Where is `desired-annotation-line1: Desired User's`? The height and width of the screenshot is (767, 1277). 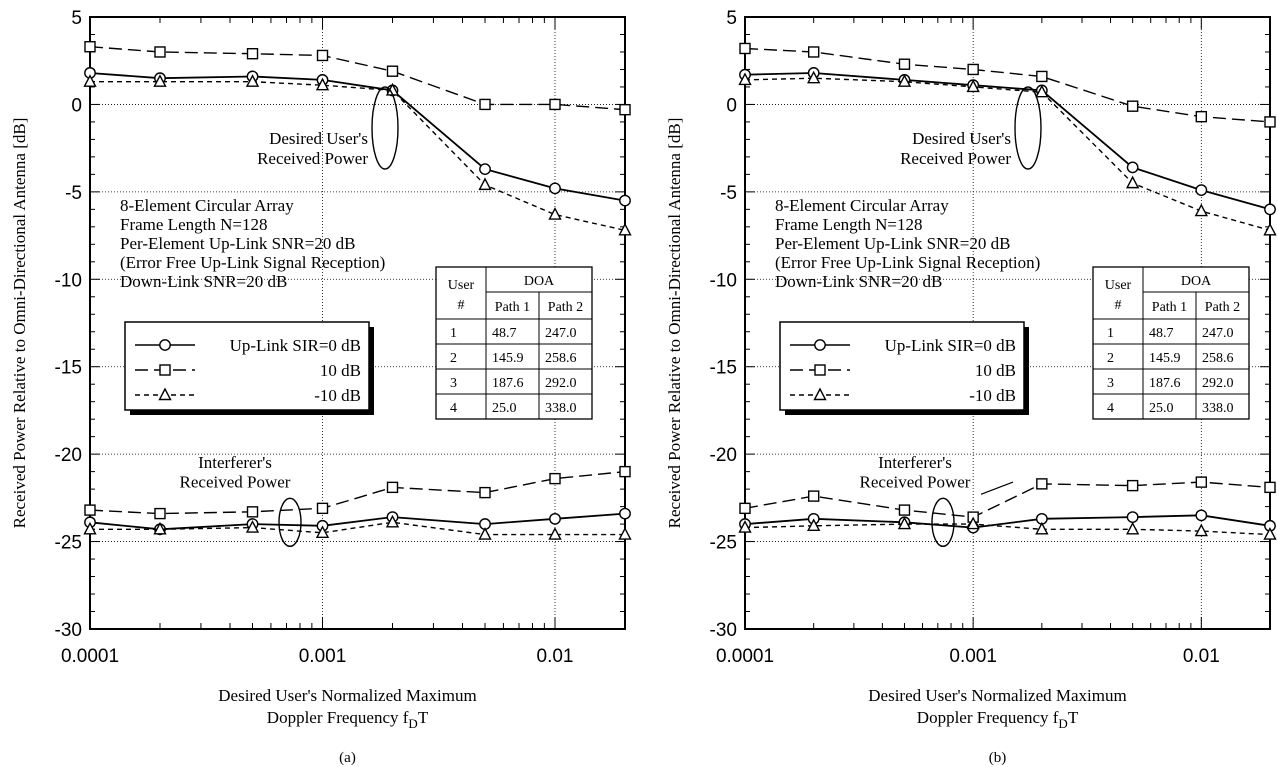 desired-annotation-line1: Desired User's is located at coordinates (318, 138).